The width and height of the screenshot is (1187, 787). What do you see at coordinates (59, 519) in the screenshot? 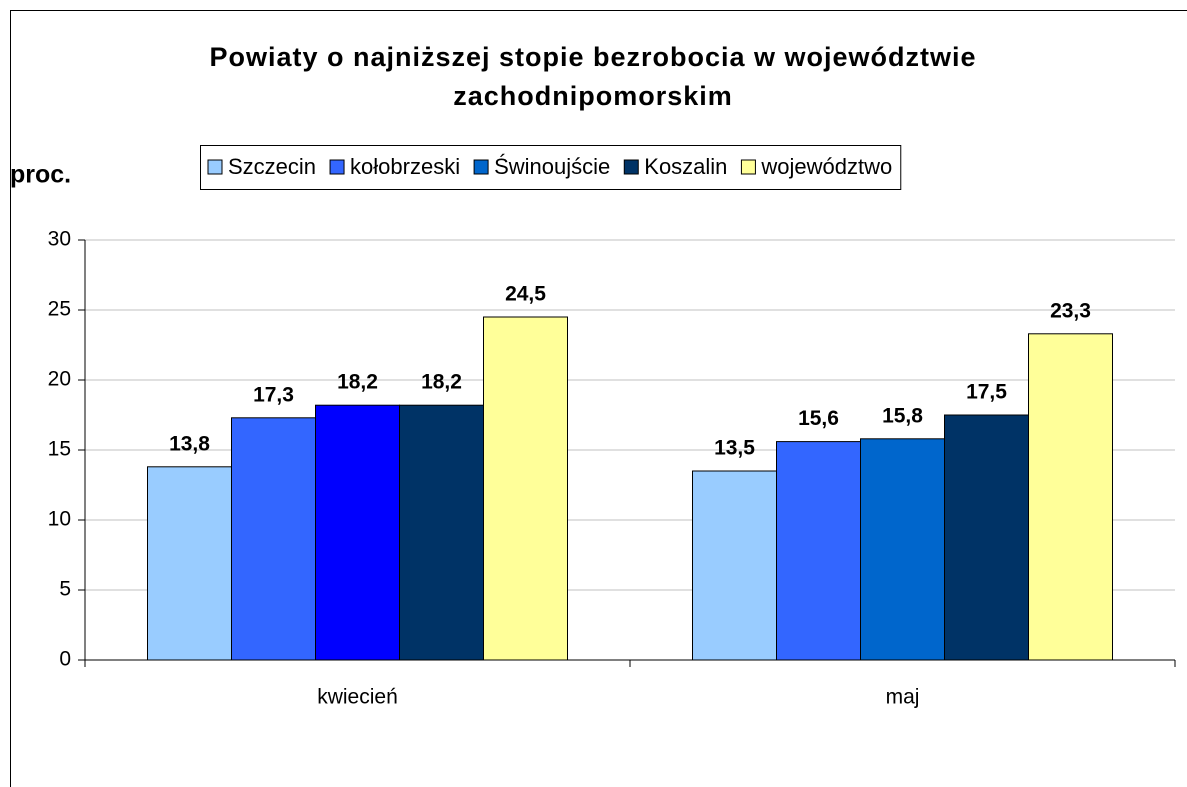
I see `y-tick-label: 10` at bounding box center [59, 519].